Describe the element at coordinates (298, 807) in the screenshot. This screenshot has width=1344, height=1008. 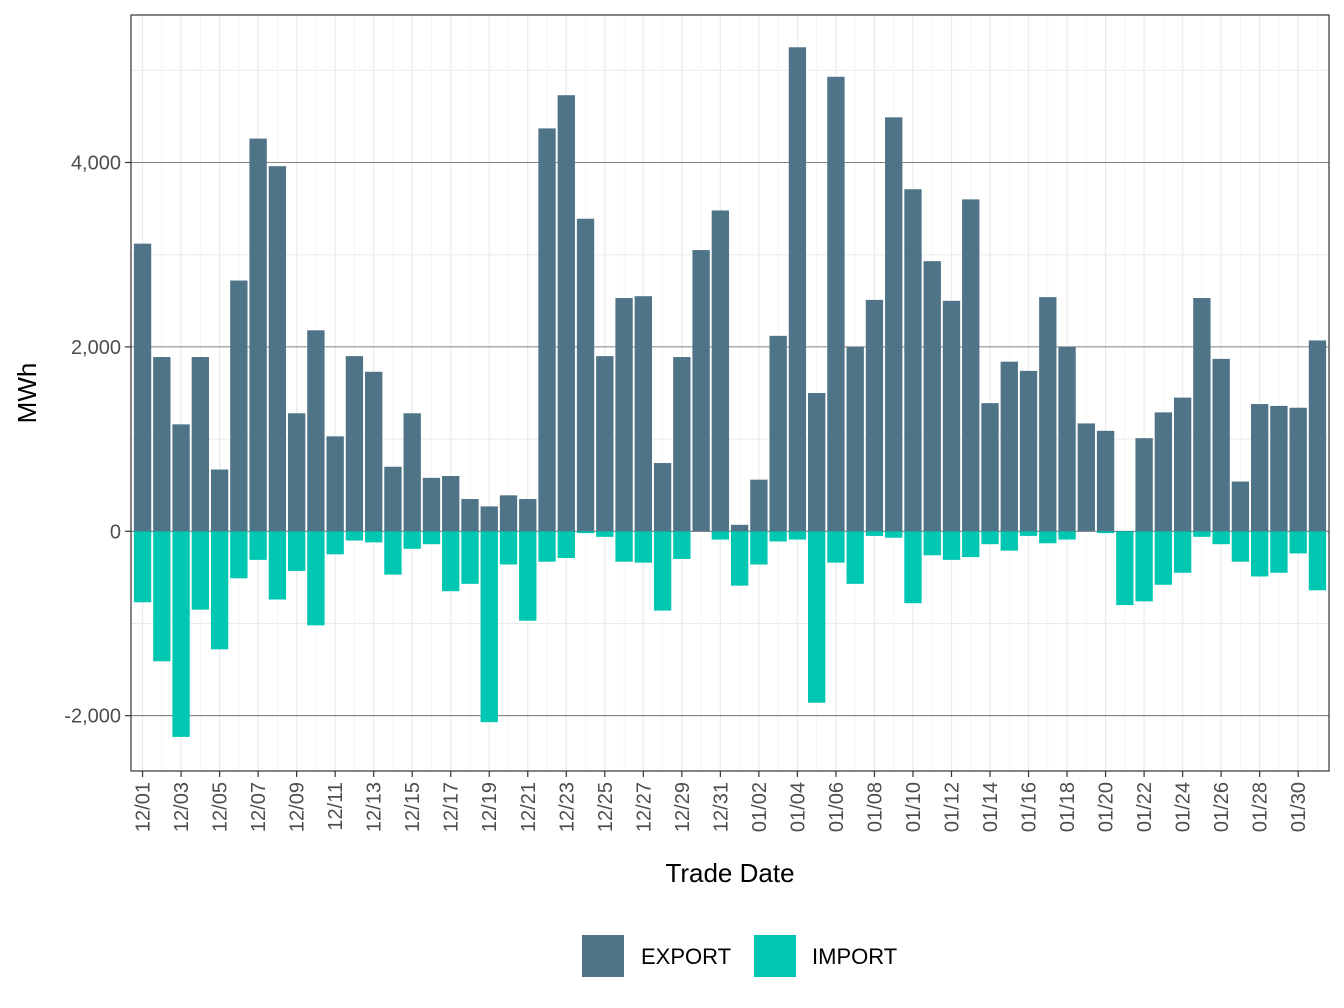
I see `x-tick-label: 12/09` at that location.